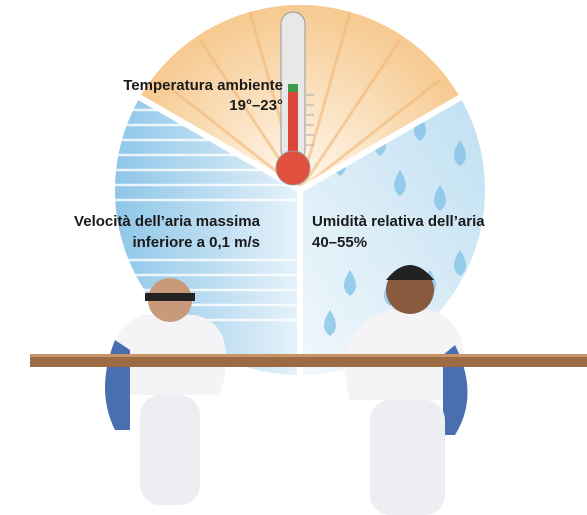 This screenshot has width=587, height=515. I want to click on thermometer, so click(294, 98).